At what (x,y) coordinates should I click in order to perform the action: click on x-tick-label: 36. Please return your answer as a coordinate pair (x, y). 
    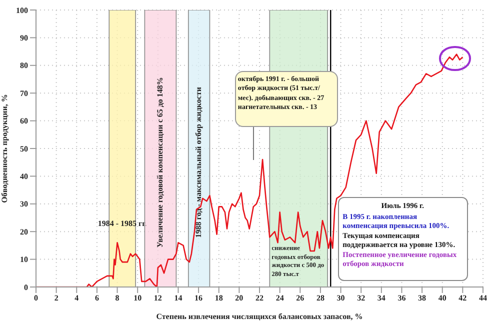
    Looking at the image, I should click on (402, 298).